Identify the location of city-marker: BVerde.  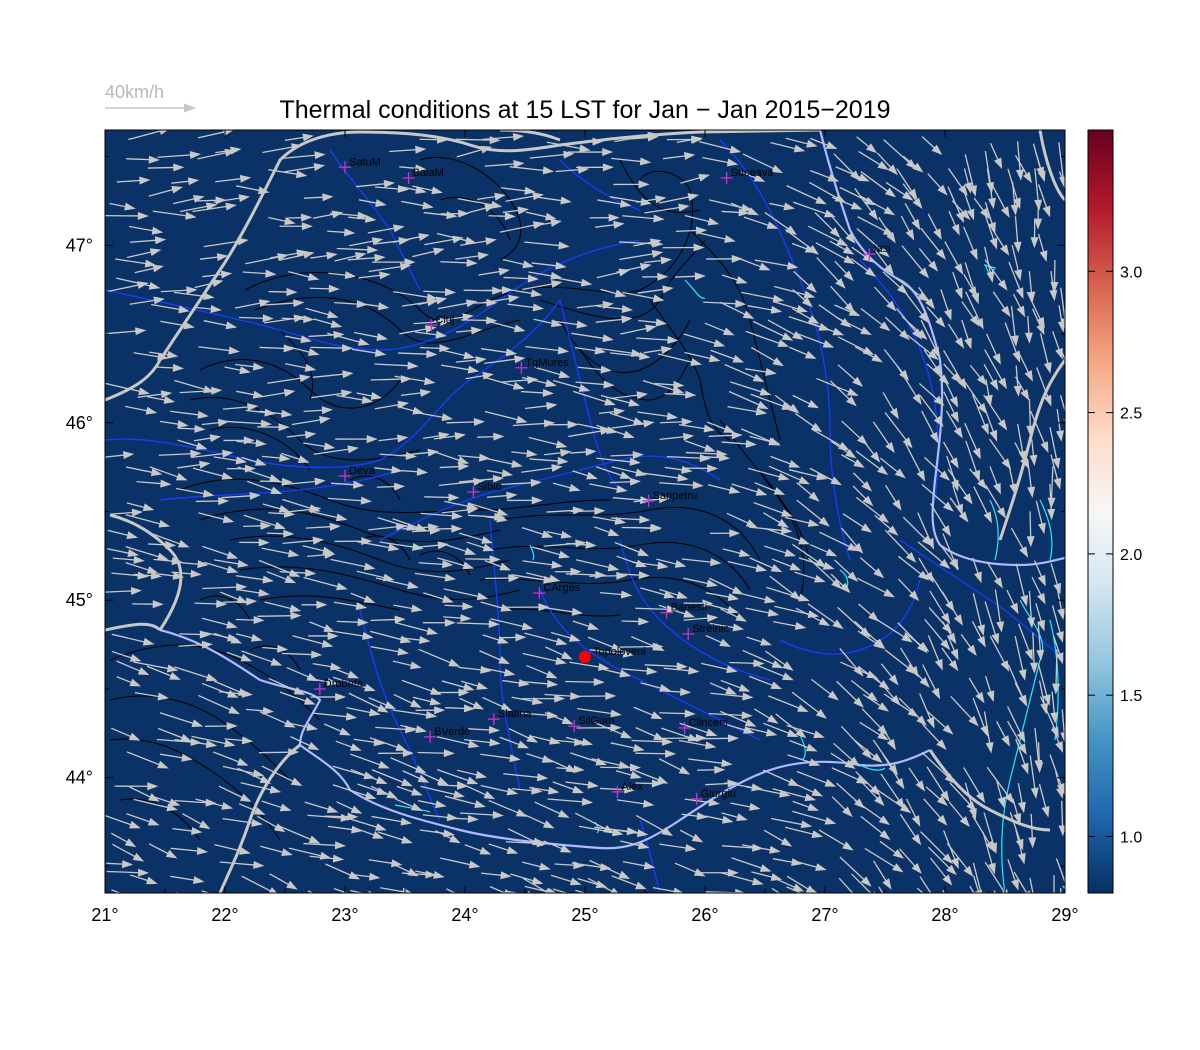
(447, 734).